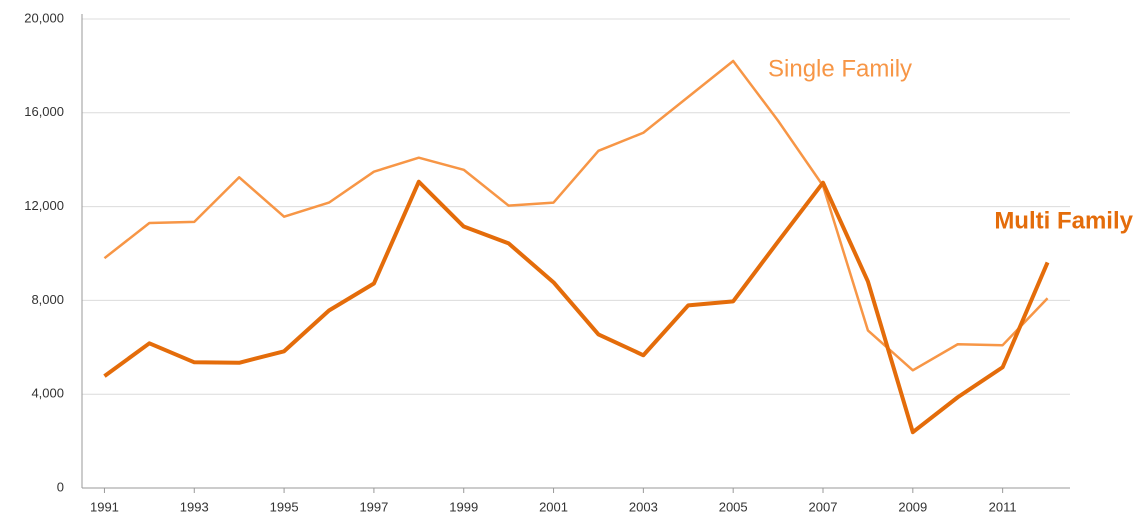 The width and height of the screenshot is (1137, 521). Describe the element at coordinates (1003, 506) in the screenshot. I see `x-tick-label: 2011` at that location.